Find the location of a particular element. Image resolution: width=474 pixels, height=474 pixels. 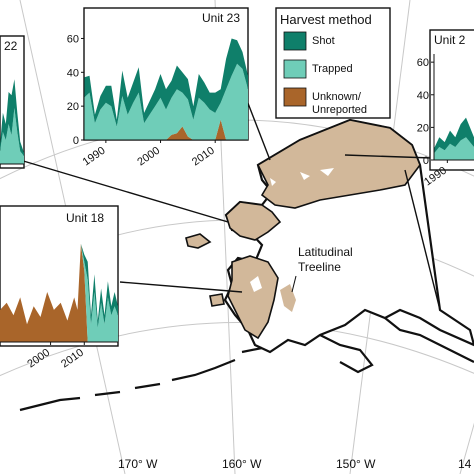

inset-unit-18: Unit 18 2000 2010 is located at coordinates (59, 288).